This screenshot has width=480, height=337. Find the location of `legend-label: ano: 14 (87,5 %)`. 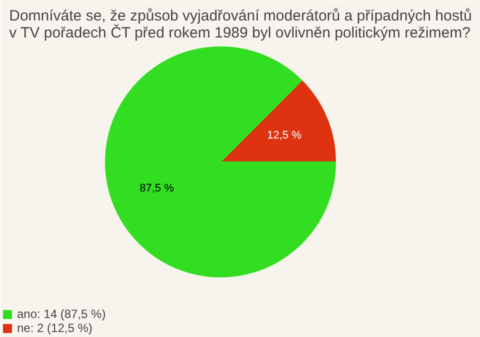

legend-label: ano: 14 (87,5 %) is located at coordinates (61, 314).